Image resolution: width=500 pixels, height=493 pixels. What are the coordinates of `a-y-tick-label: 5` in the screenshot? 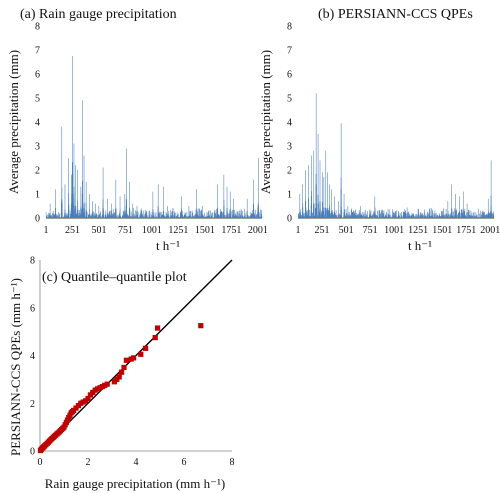 It's located at (37, 99).